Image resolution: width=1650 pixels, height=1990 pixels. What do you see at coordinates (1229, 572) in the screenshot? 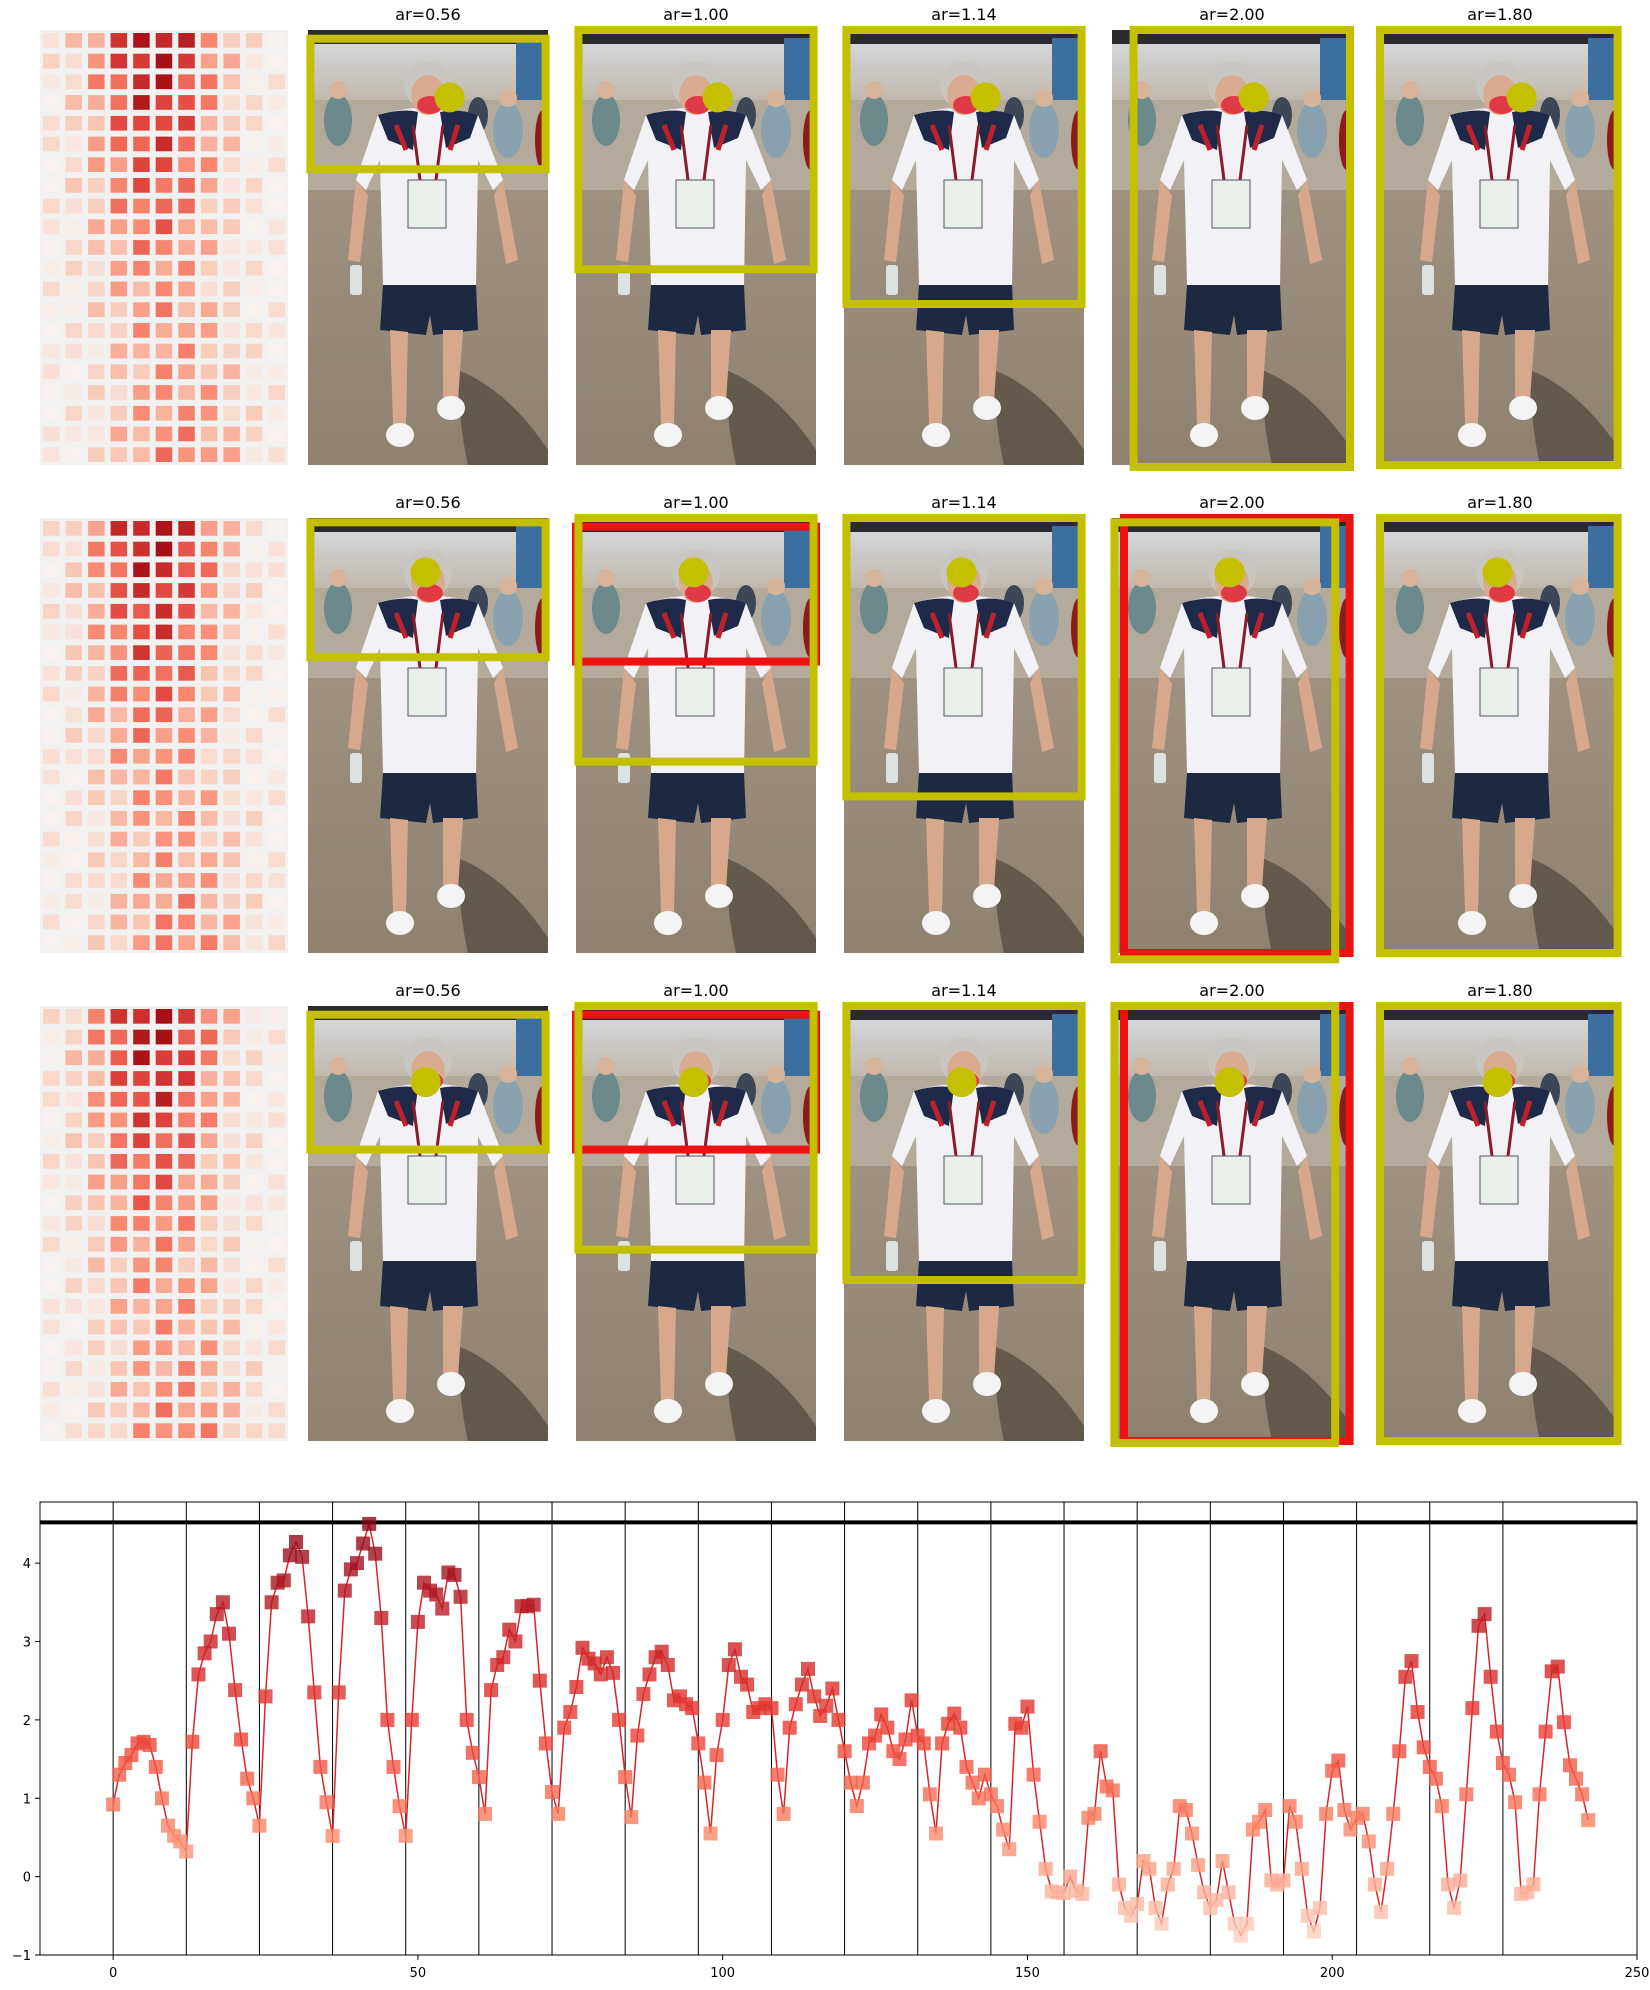
I see `keypoint-dot` at bounding box center [1229, 572].